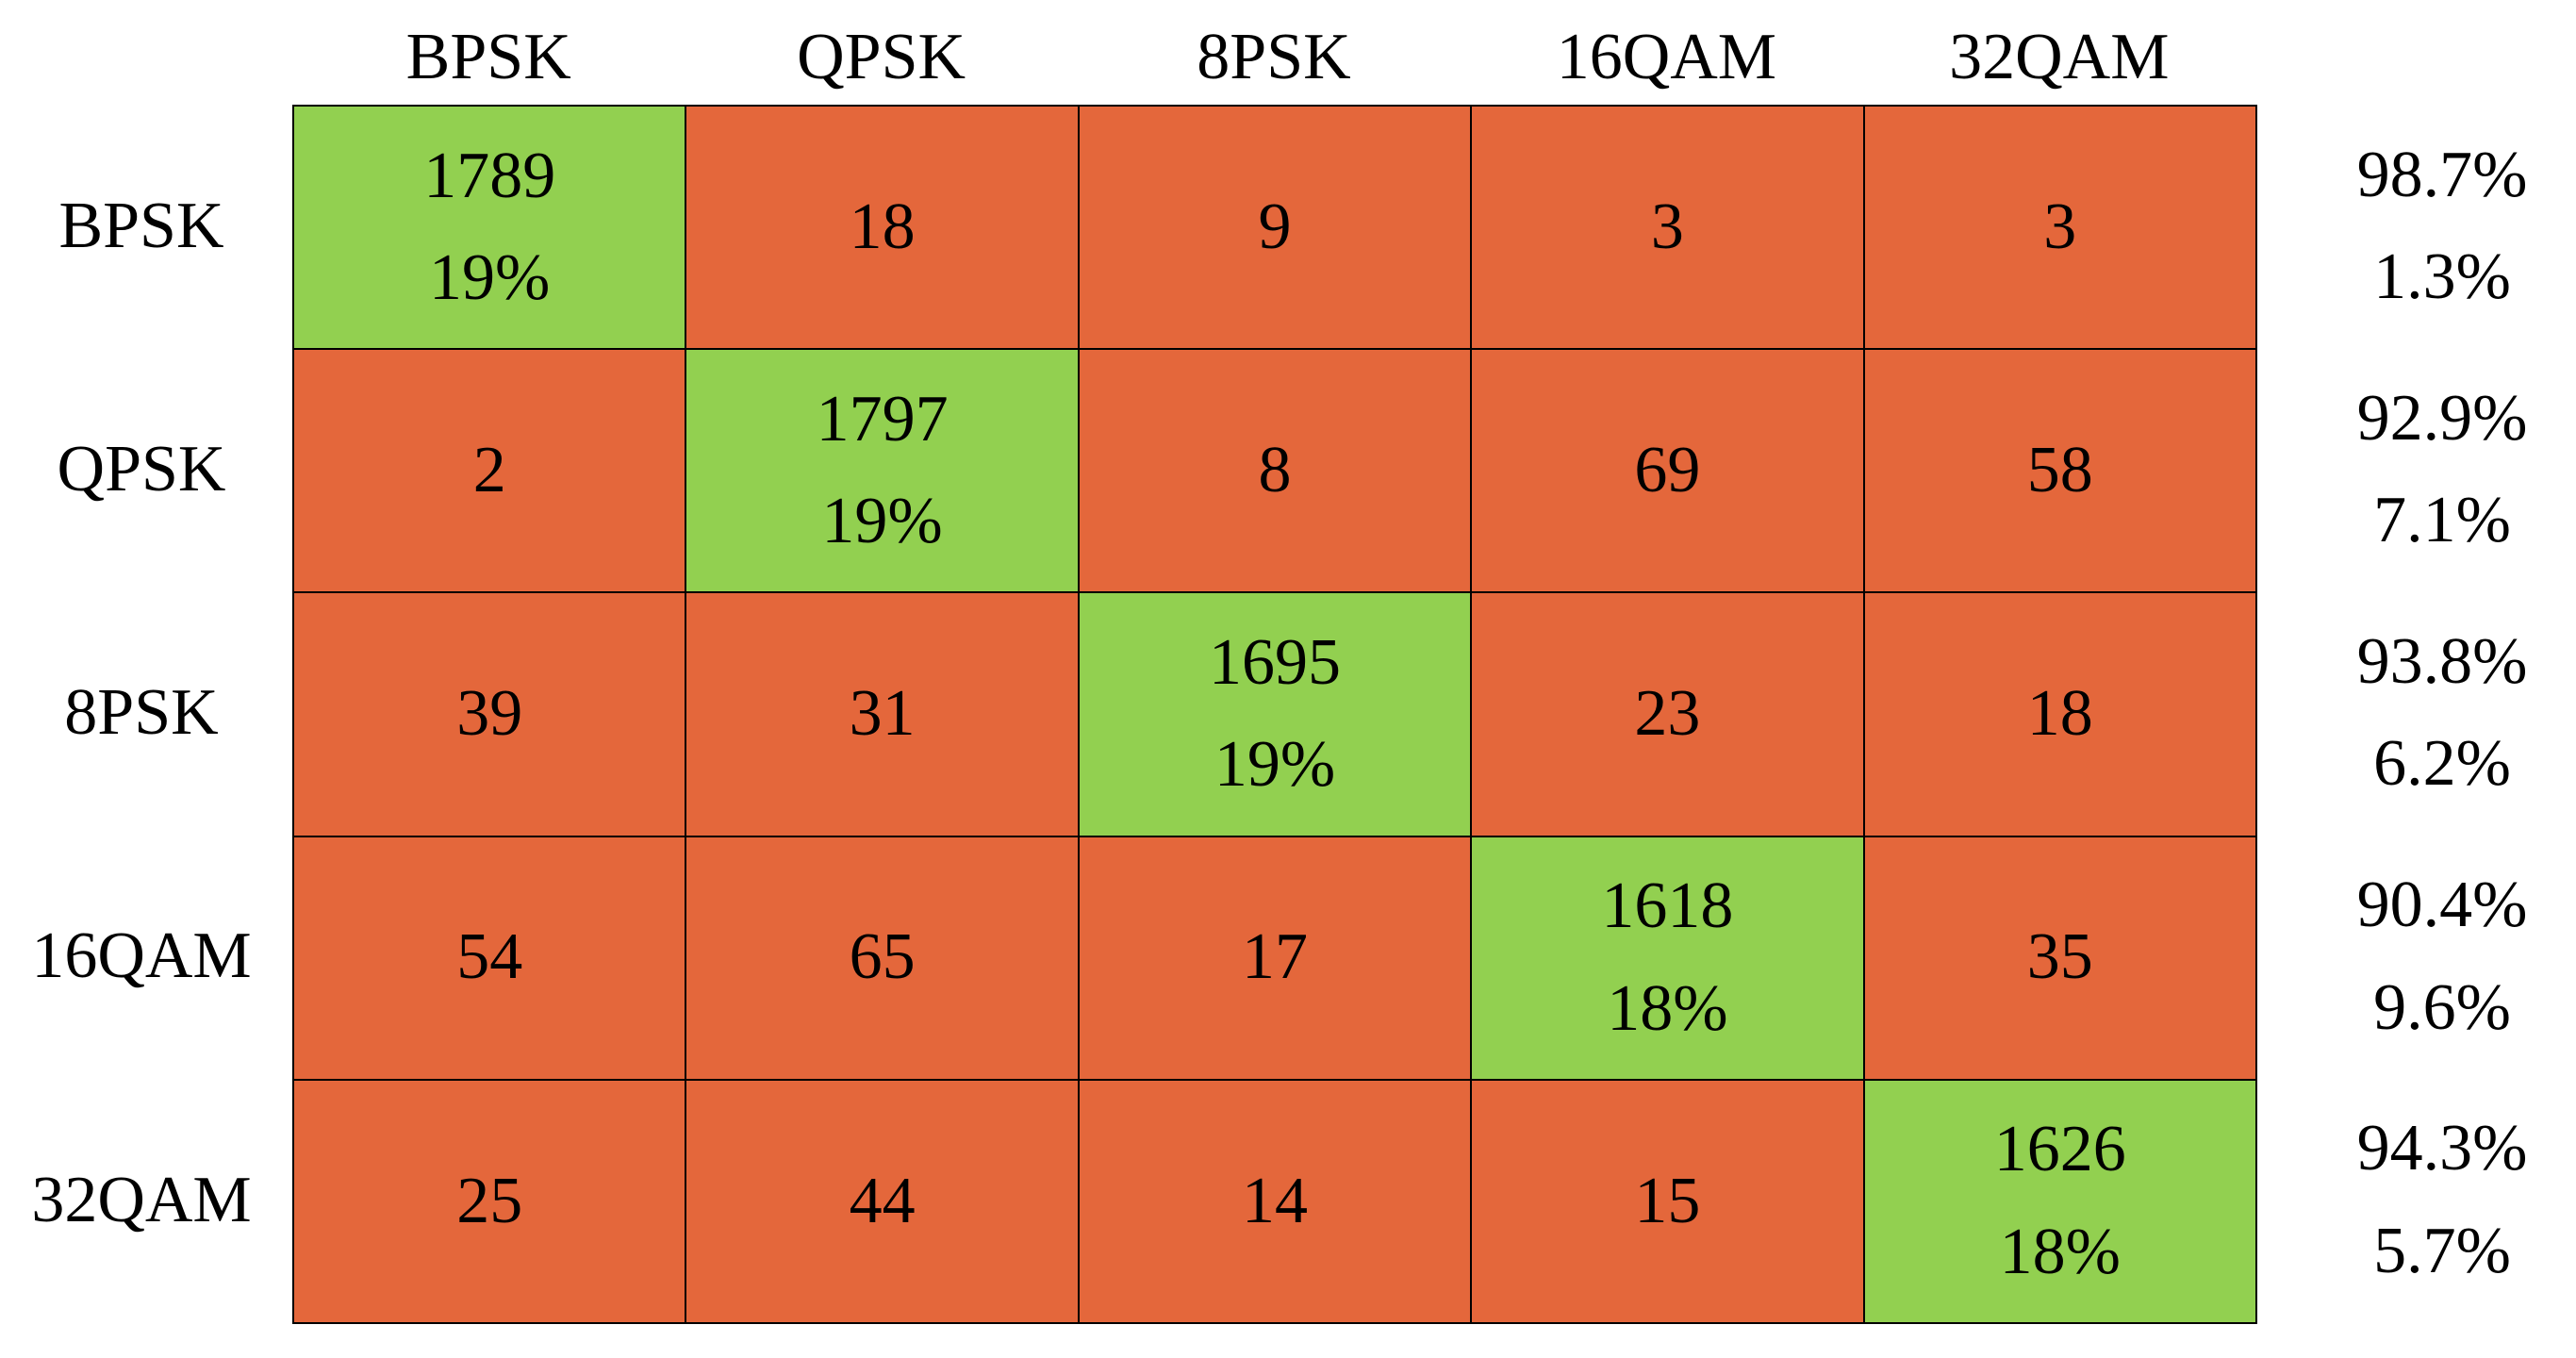 The height and width of the screenshot is (1358, 2576). I want to click on column-header: 16QAM, so click(1666, 57).